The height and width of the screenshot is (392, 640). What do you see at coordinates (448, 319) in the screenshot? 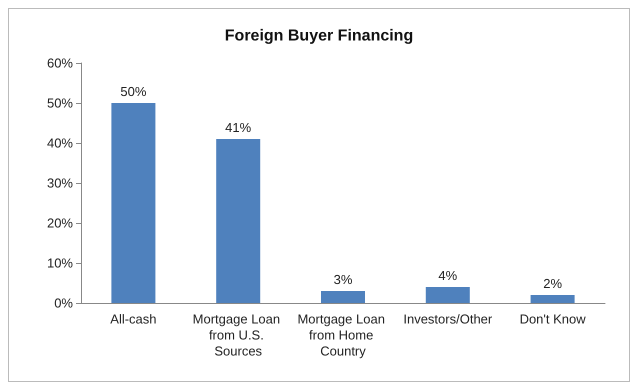
I see `x-tick-label: Investors/Other` at bounding box center [448, 319].